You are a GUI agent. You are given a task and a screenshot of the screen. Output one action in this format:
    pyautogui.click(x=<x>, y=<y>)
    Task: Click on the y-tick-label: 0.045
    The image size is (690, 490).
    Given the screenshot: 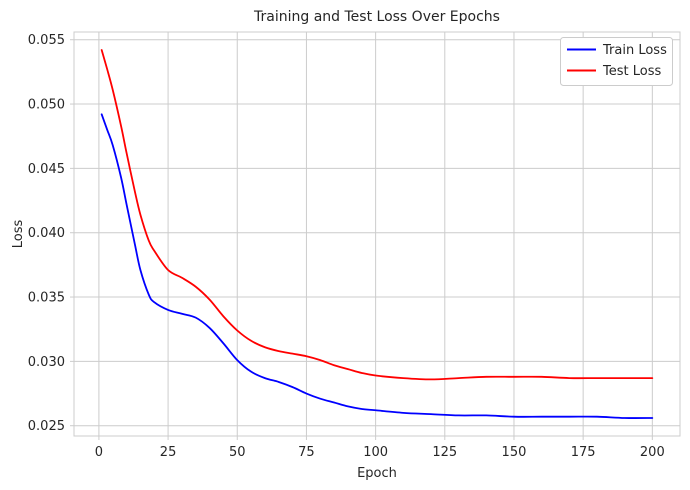 What is the action you would take?
    pyautogui.click(x=46, y=169)
    